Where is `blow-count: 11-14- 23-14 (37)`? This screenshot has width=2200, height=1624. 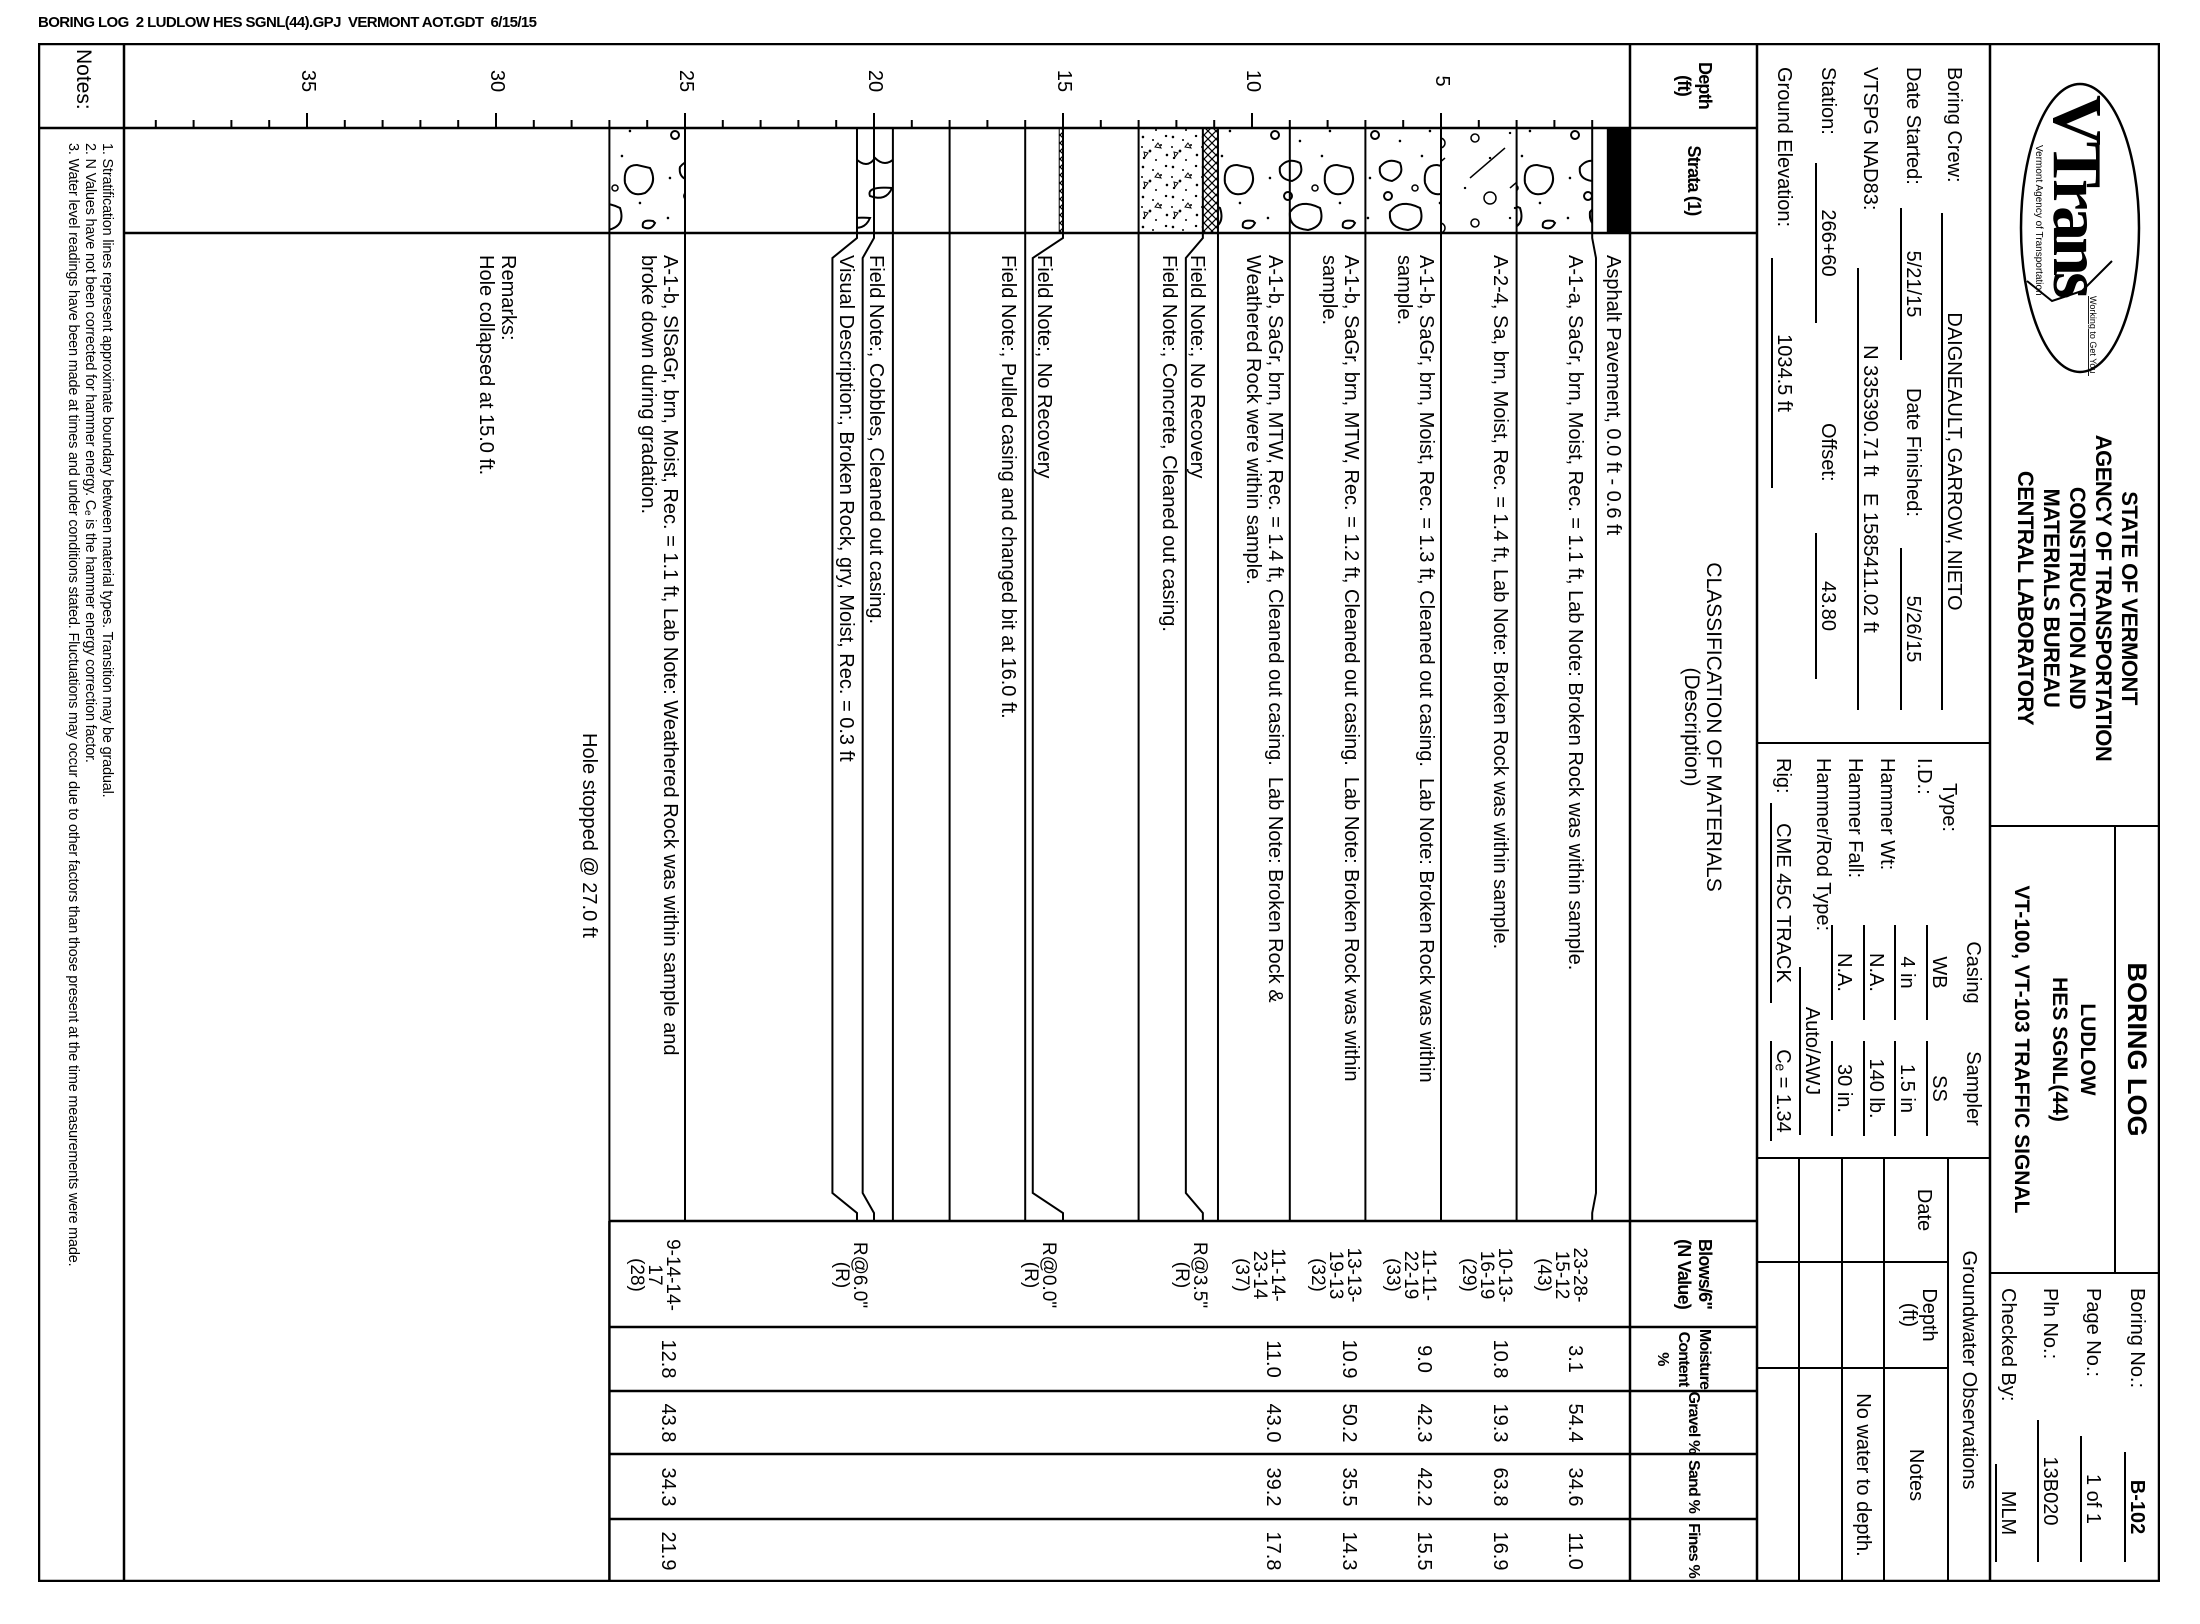 blow-count: 11-14- 23-14 (37) is located at coordinates (1259, 1275).